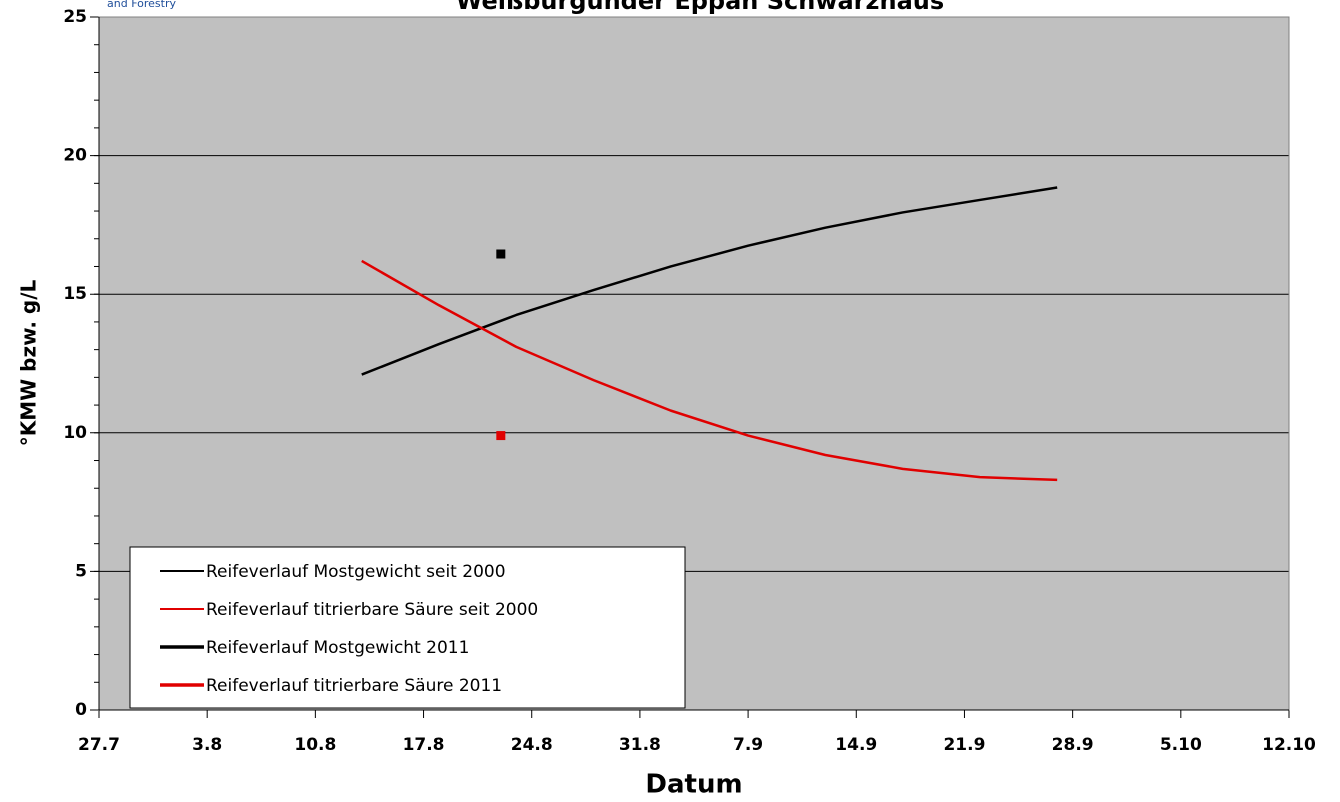 This screenshot has height=802, width=1340. Describe the element at coordinates (424, 745) in the screenshot. I see `x-tick-label: 17.8` at that location.